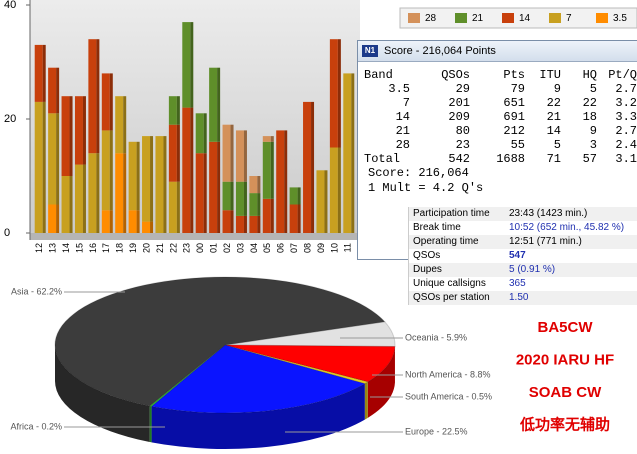 The width and height of the screenshot is (637, 454). I want to click on score-cell: 14, so click(402, 117).